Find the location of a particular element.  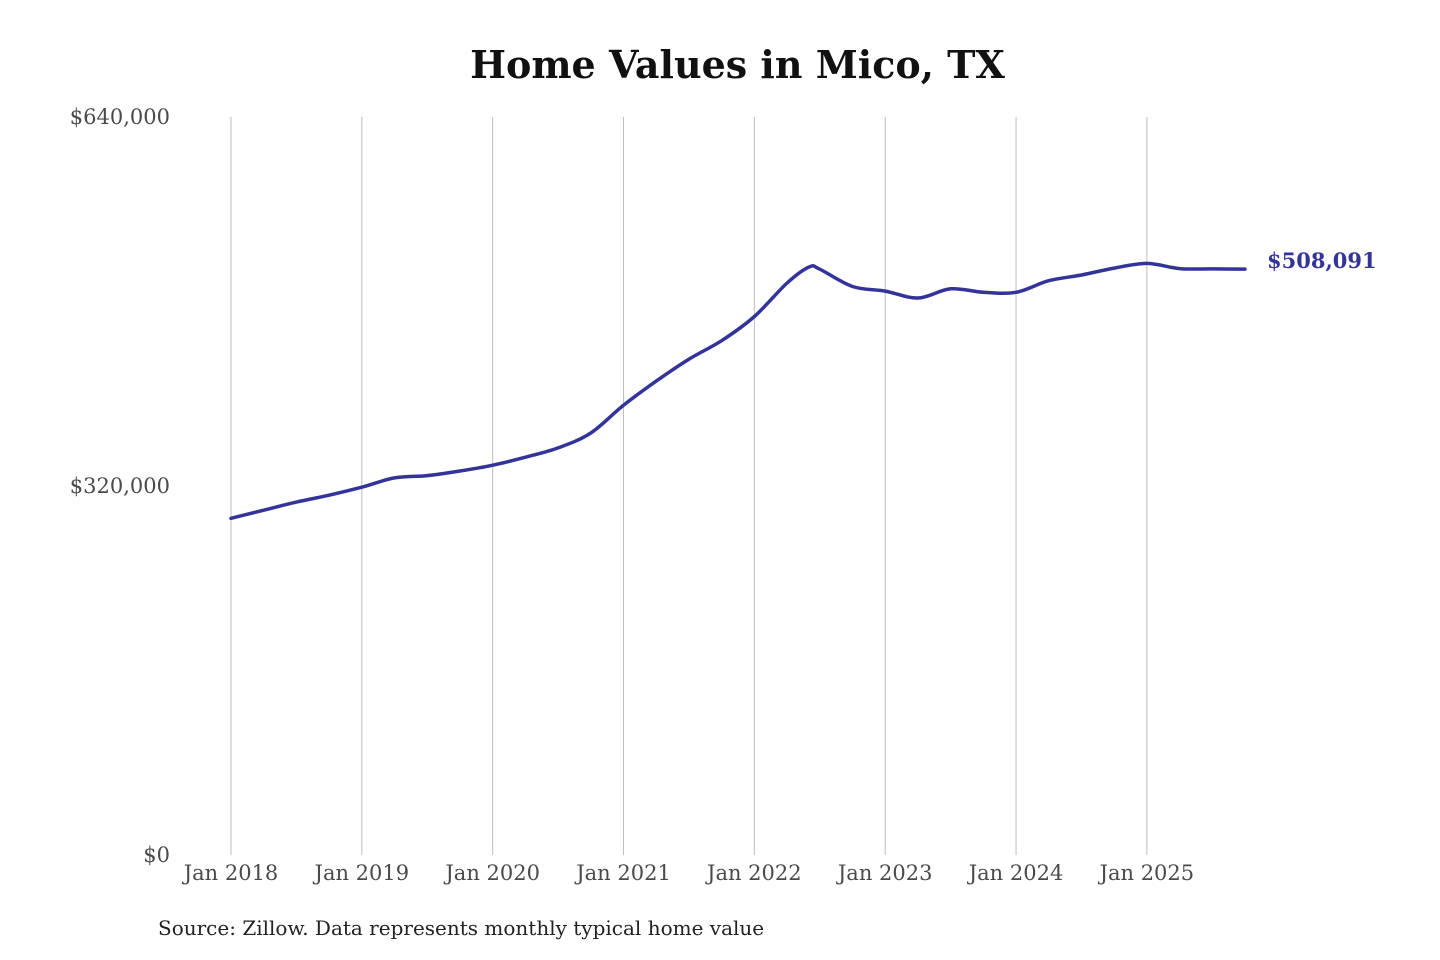

end-value-label: $508,091 is located at coordinates (1322, 260).